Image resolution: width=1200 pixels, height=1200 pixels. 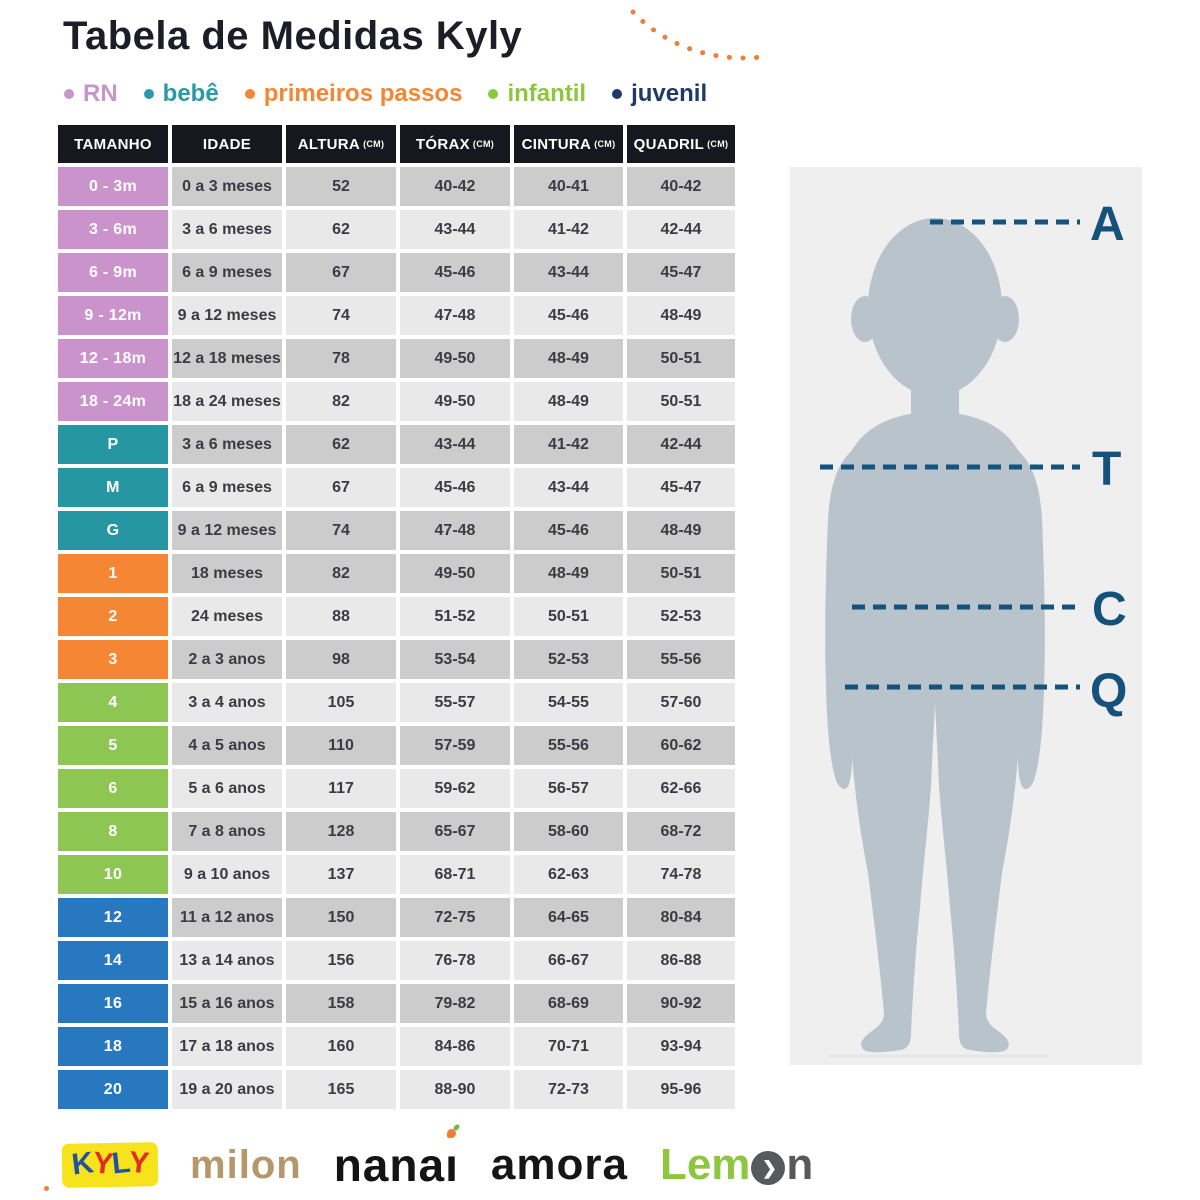 What do you see at coordinates (227, 186) in the screenshot?
I see `table-cell: 0 a 3 meses` at bounding box center [227, 186].